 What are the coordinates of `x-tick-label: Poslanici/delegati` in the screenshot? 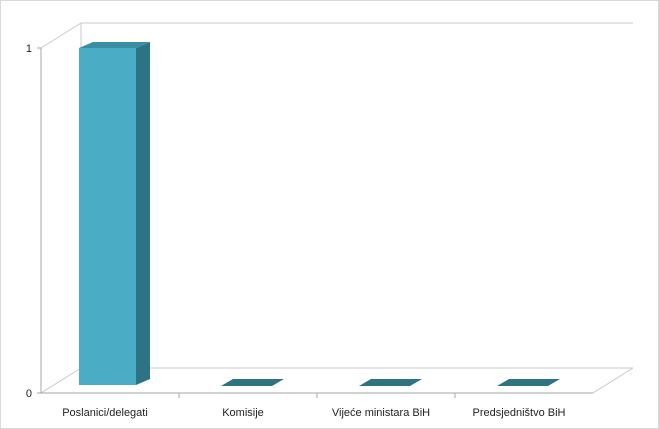 It's located at (105, 413).